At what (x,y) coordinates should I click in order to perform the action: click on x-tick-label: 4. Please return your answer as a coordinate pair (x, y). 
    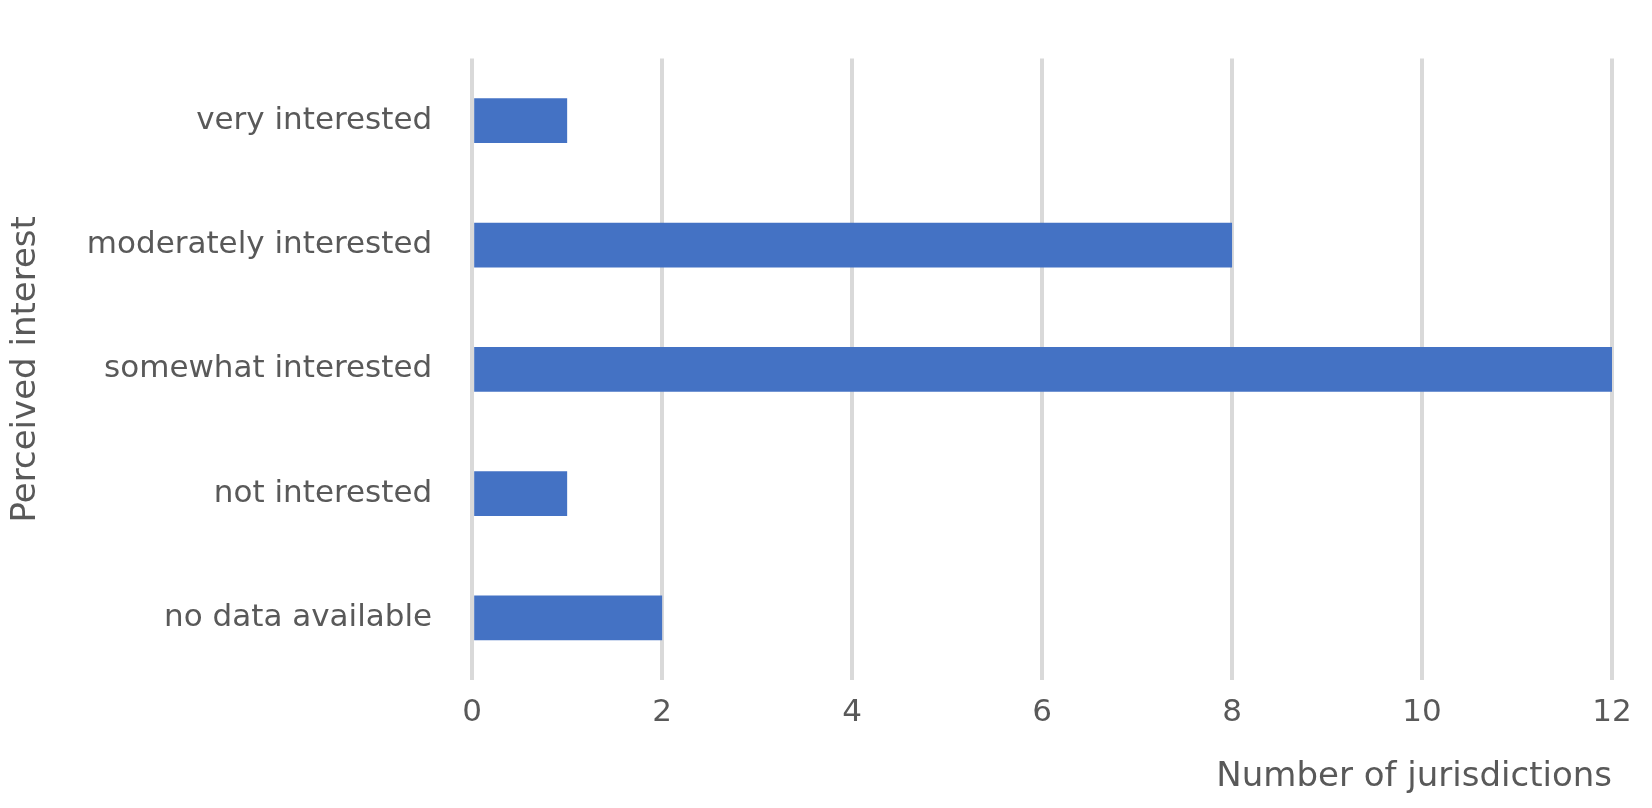
    Looking at the image, I should click on (852, 709).